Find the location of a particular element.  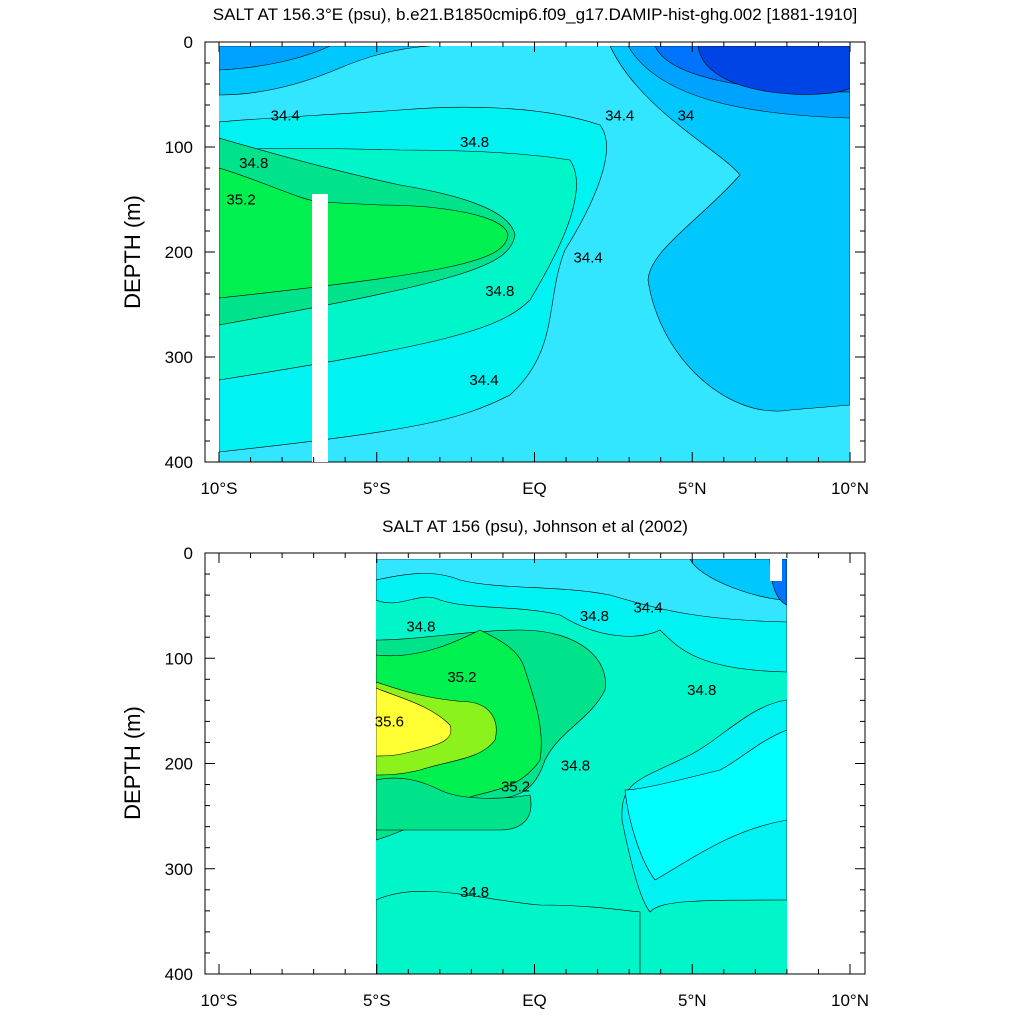

top-y-axis-label: DEPTH (m) is located at coordinates (132, 252).